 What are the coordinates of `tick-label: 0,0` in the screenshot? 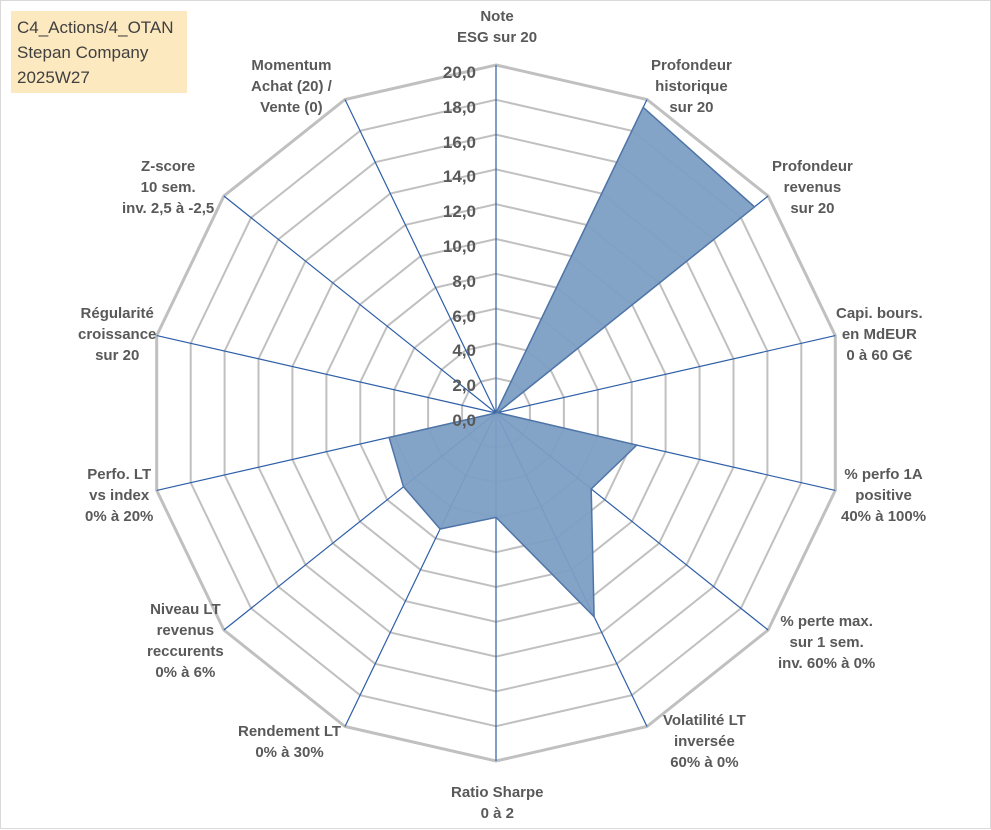 It's located at (464, 420).